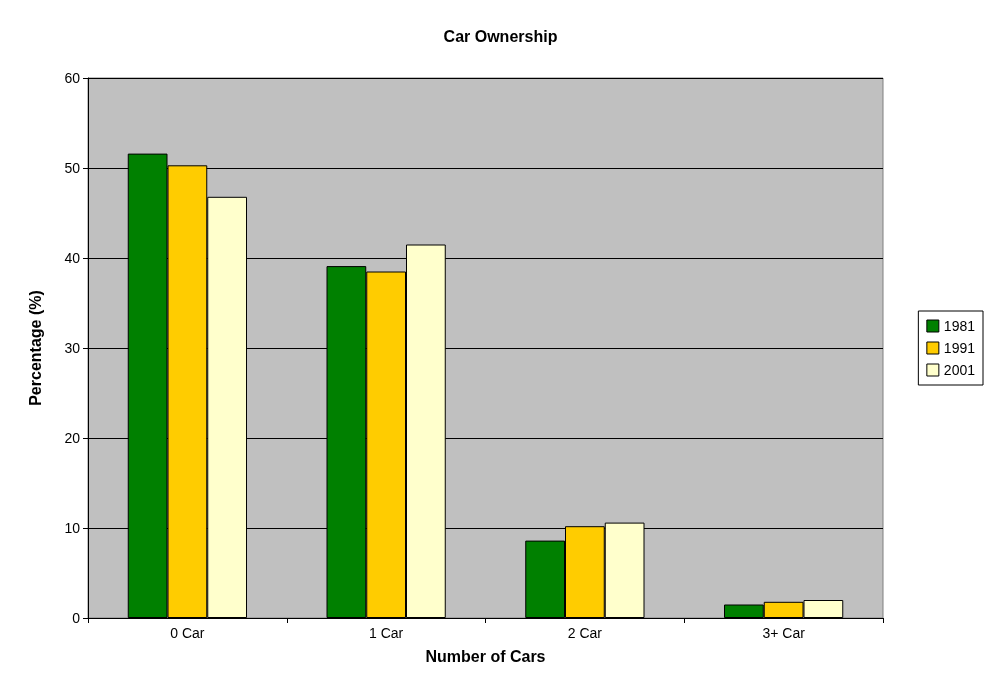  Describe the element at coordinates (485, 656) in the screenshot. I see `x-axis-title: Number of Cars` at that location.